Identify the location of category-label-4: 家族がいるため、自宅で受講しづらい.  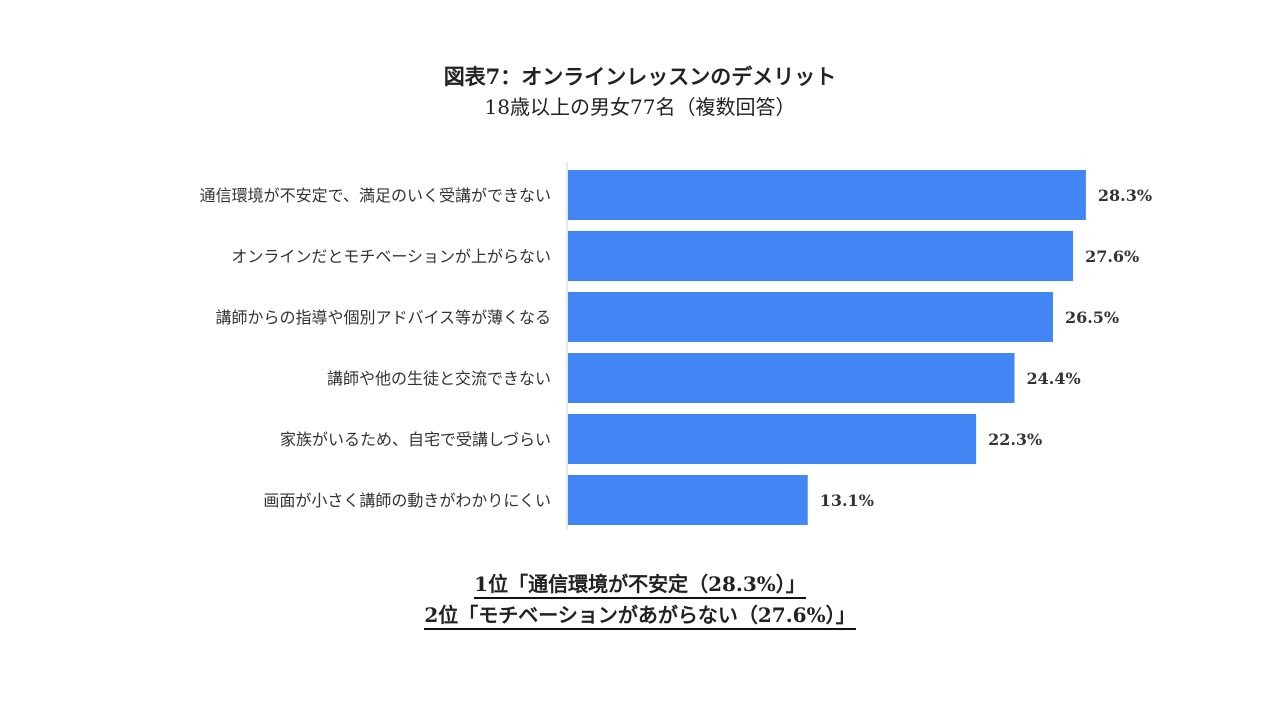
(415, 439).